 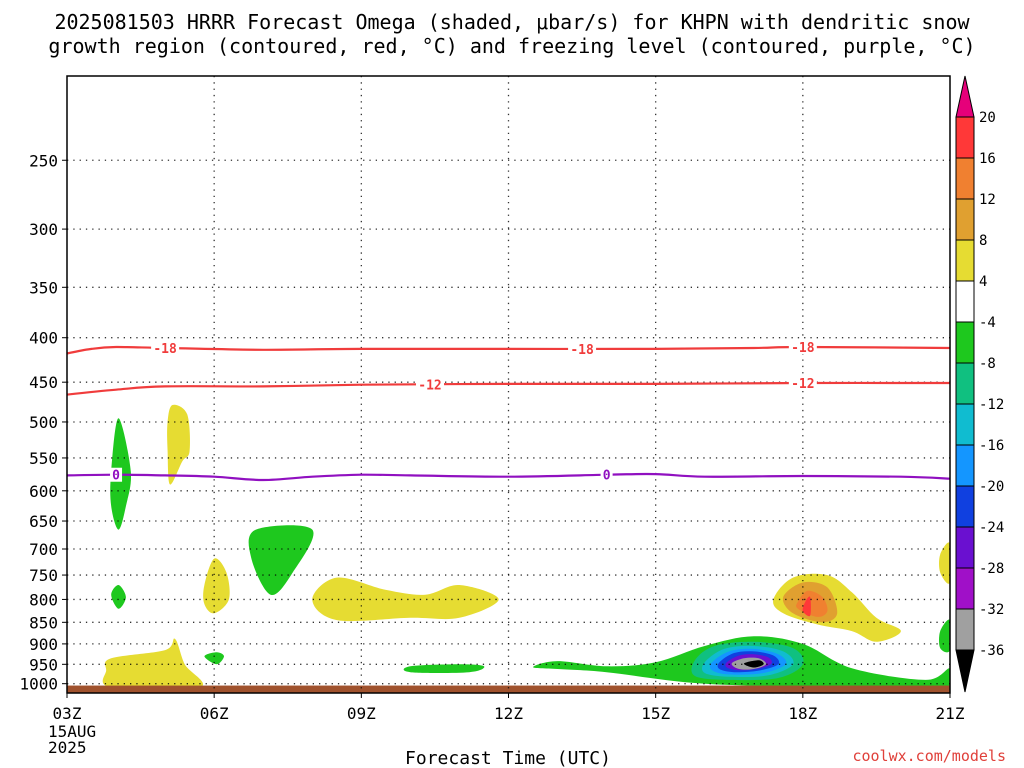 I want to click on x-date-year: 2025, so click(x=67, y=747).